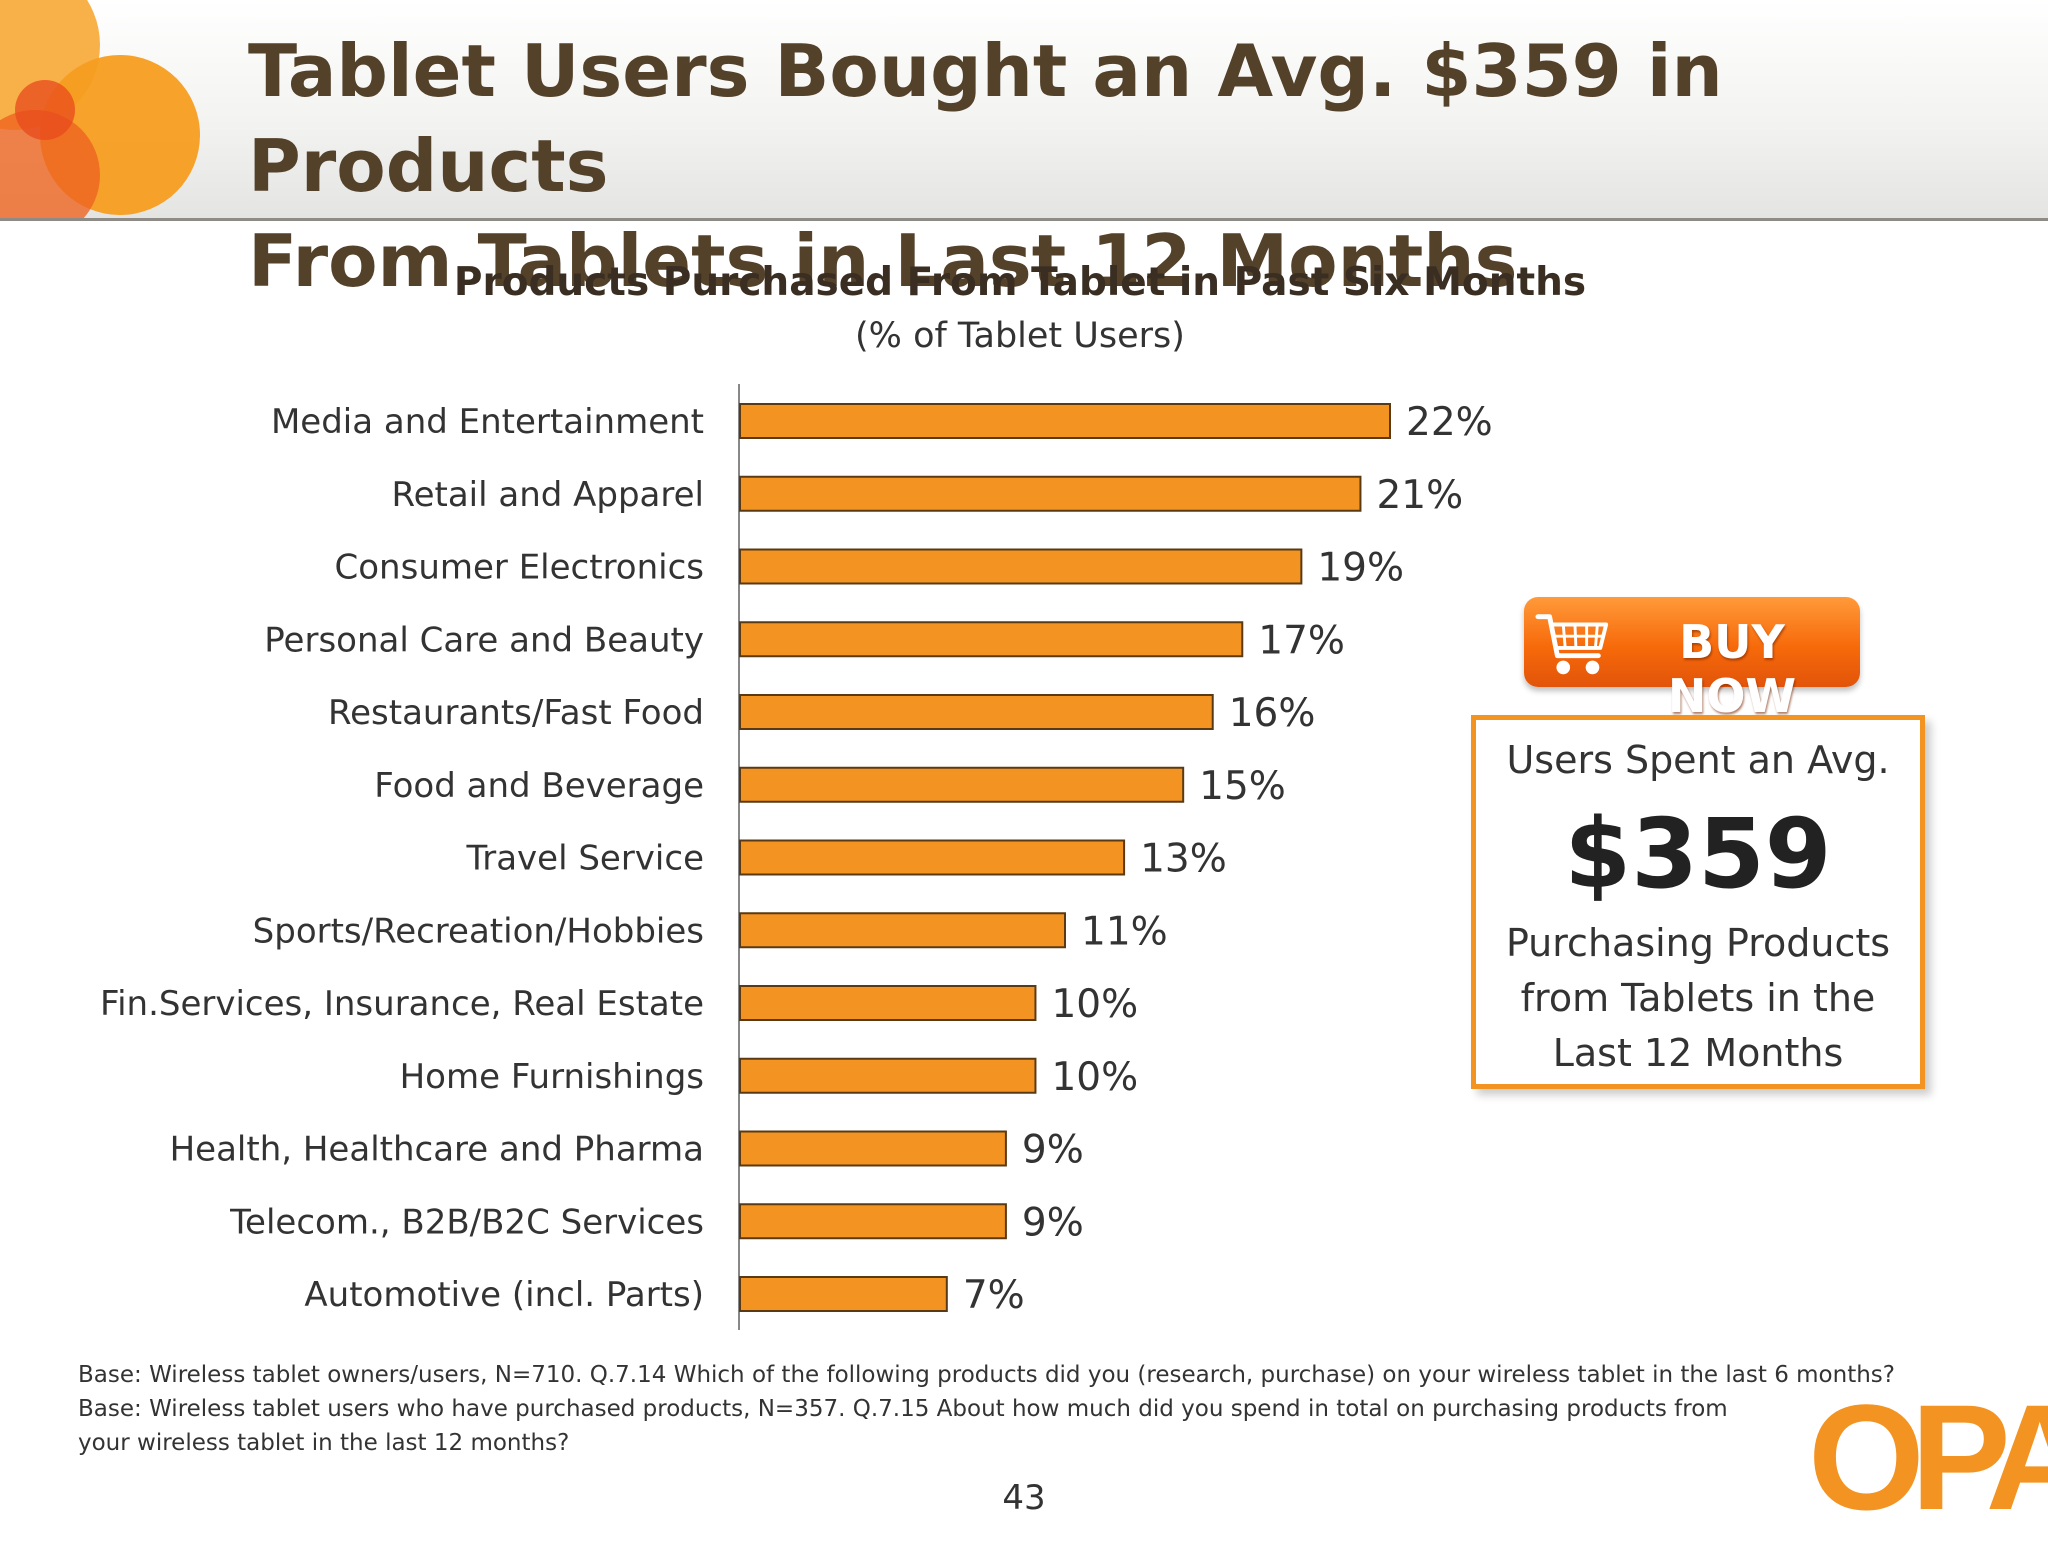 This screenshot has height=1541, width=2048. What do you see at coordinates (1698, 1053) in the screenshot?
I see `callout-line-2c: Last 12 Months` at bounding box center [1698, 1053].